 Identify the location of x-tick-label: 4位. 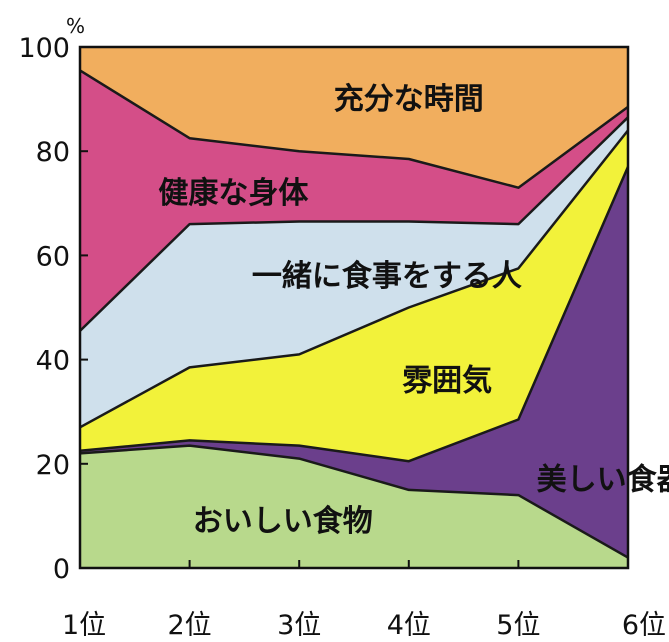
(409, 625).